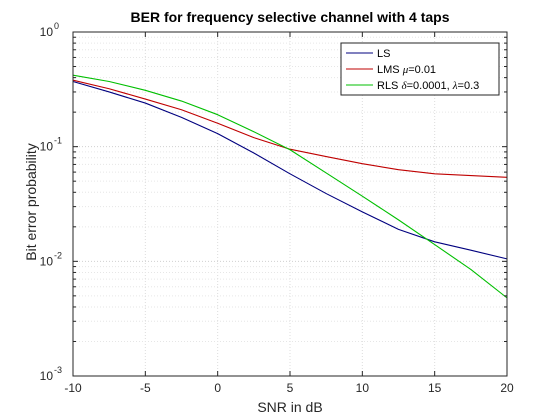  Describe the element at coordinates (435, 388) in the screenshot. I see `x-tick-label: 15` at that location.